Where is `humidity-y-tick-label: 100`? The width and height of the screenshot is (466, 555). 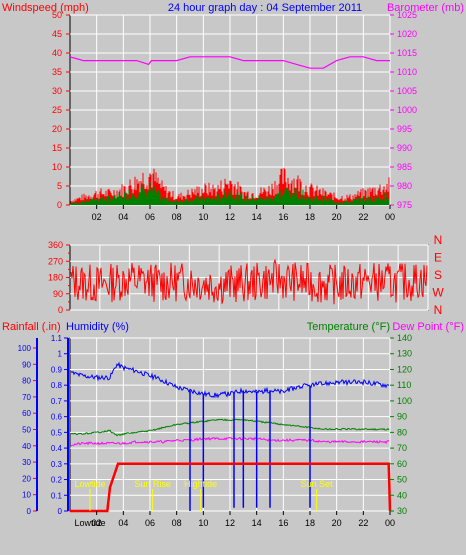 humidity-y-tick-label: 100 is located at coordinates (25, 348).